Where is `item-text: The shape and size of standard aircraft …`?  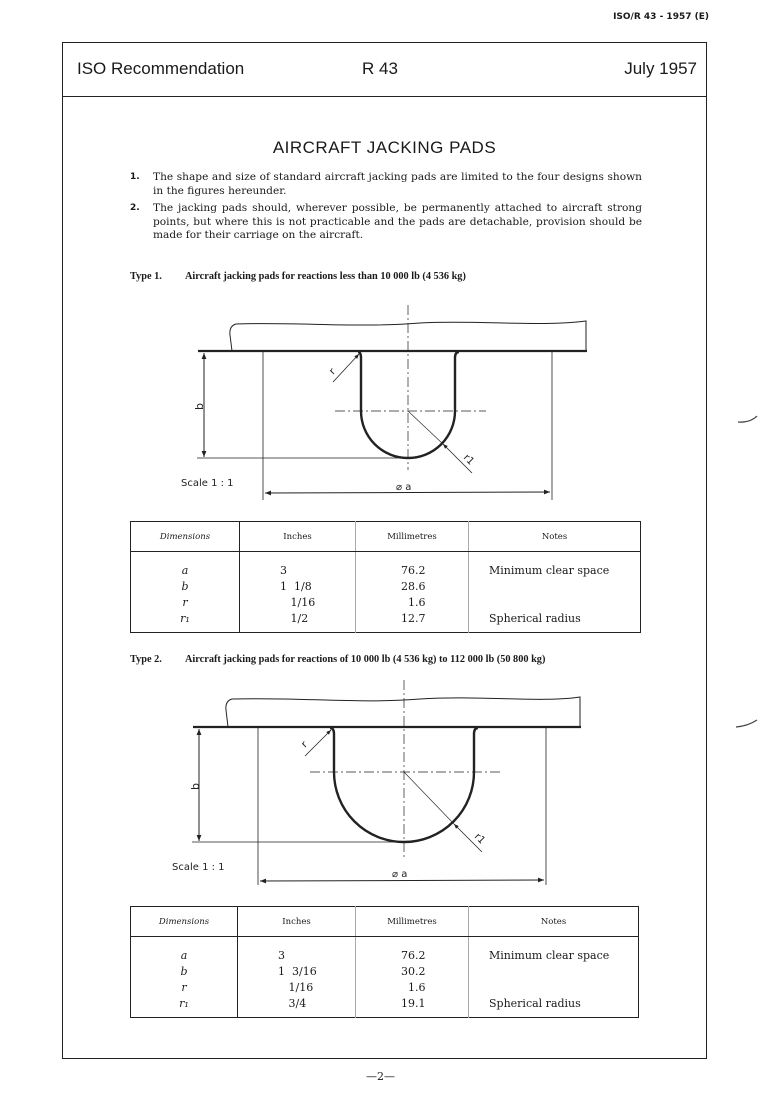
item-text: The shape and size of standard aircraft … is located at coordinates (397, 184).